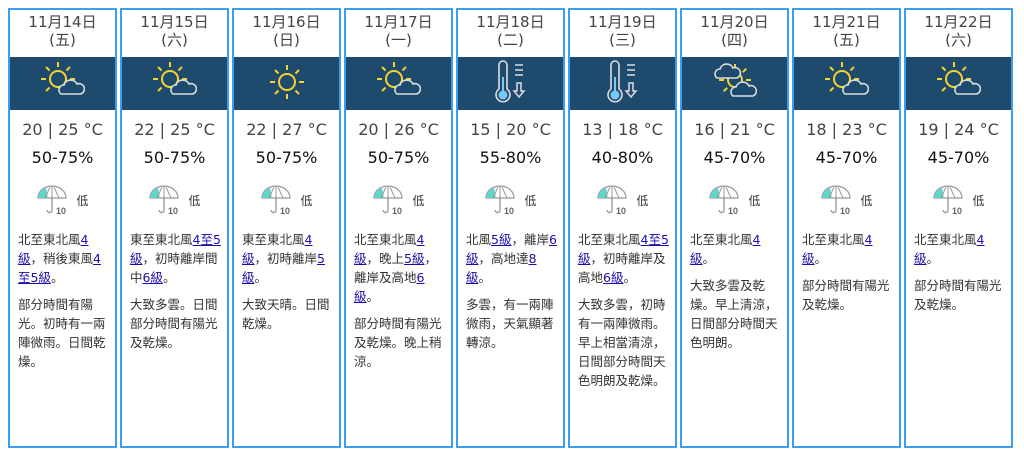 This screenshot has width=1024, height=458. I want to click on temperature-range: 22 | 27 °C, so click(286, 129).